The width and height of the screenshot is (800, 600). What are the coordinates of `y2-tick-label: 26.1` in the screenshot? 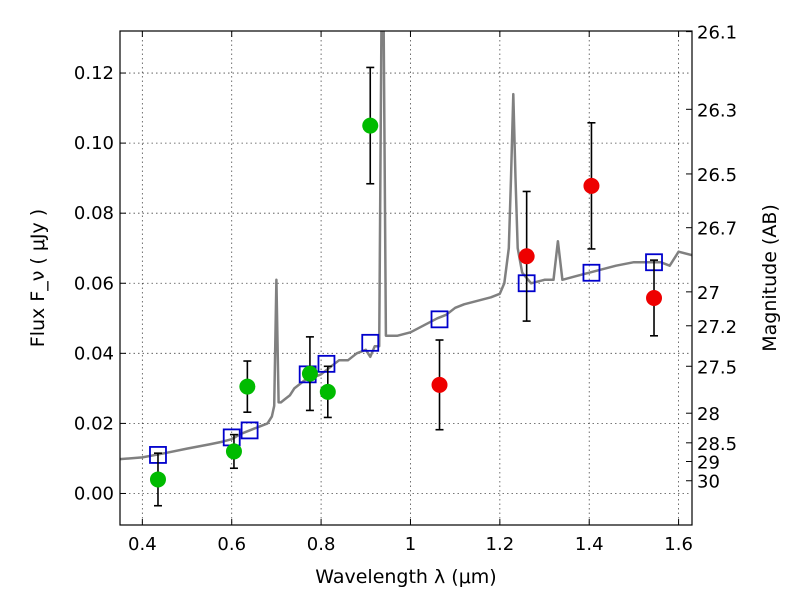 It's located at (717, 33).